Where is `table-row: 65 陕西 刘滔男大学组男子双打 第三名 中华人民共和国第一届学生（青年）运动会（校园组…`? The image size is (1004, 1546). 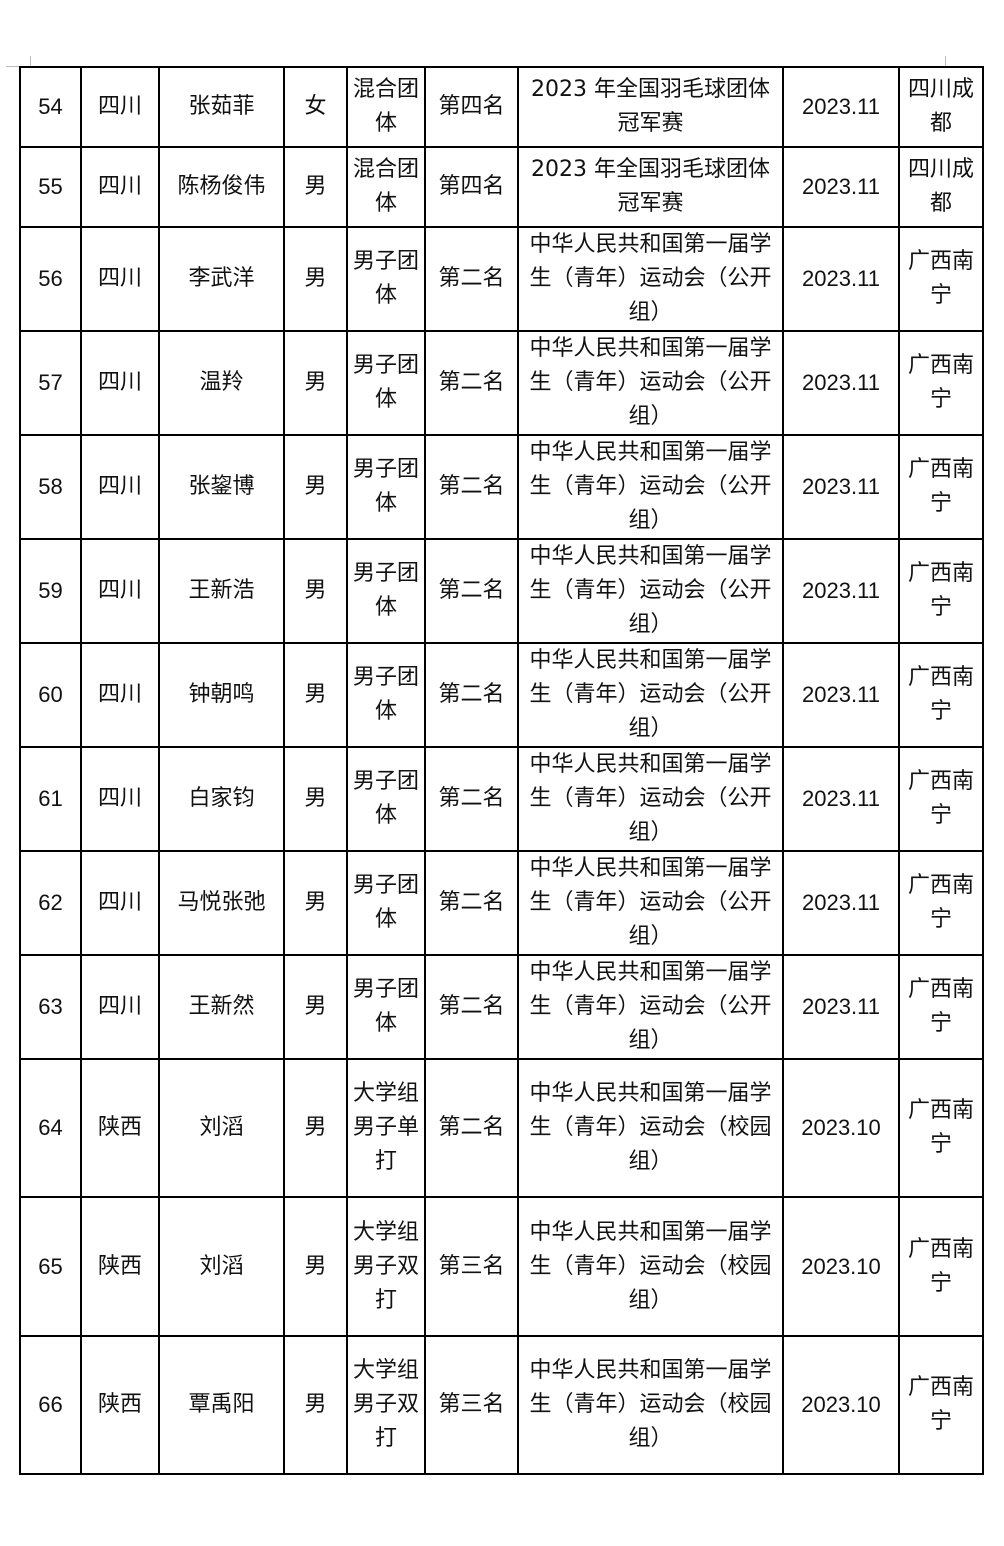
table-row: 65 陕西 刘滔男大学组男子双打 第三名 中华人民共和国第一届学生（青年）运动会（校园组… is located at coordinates (501, 1266).